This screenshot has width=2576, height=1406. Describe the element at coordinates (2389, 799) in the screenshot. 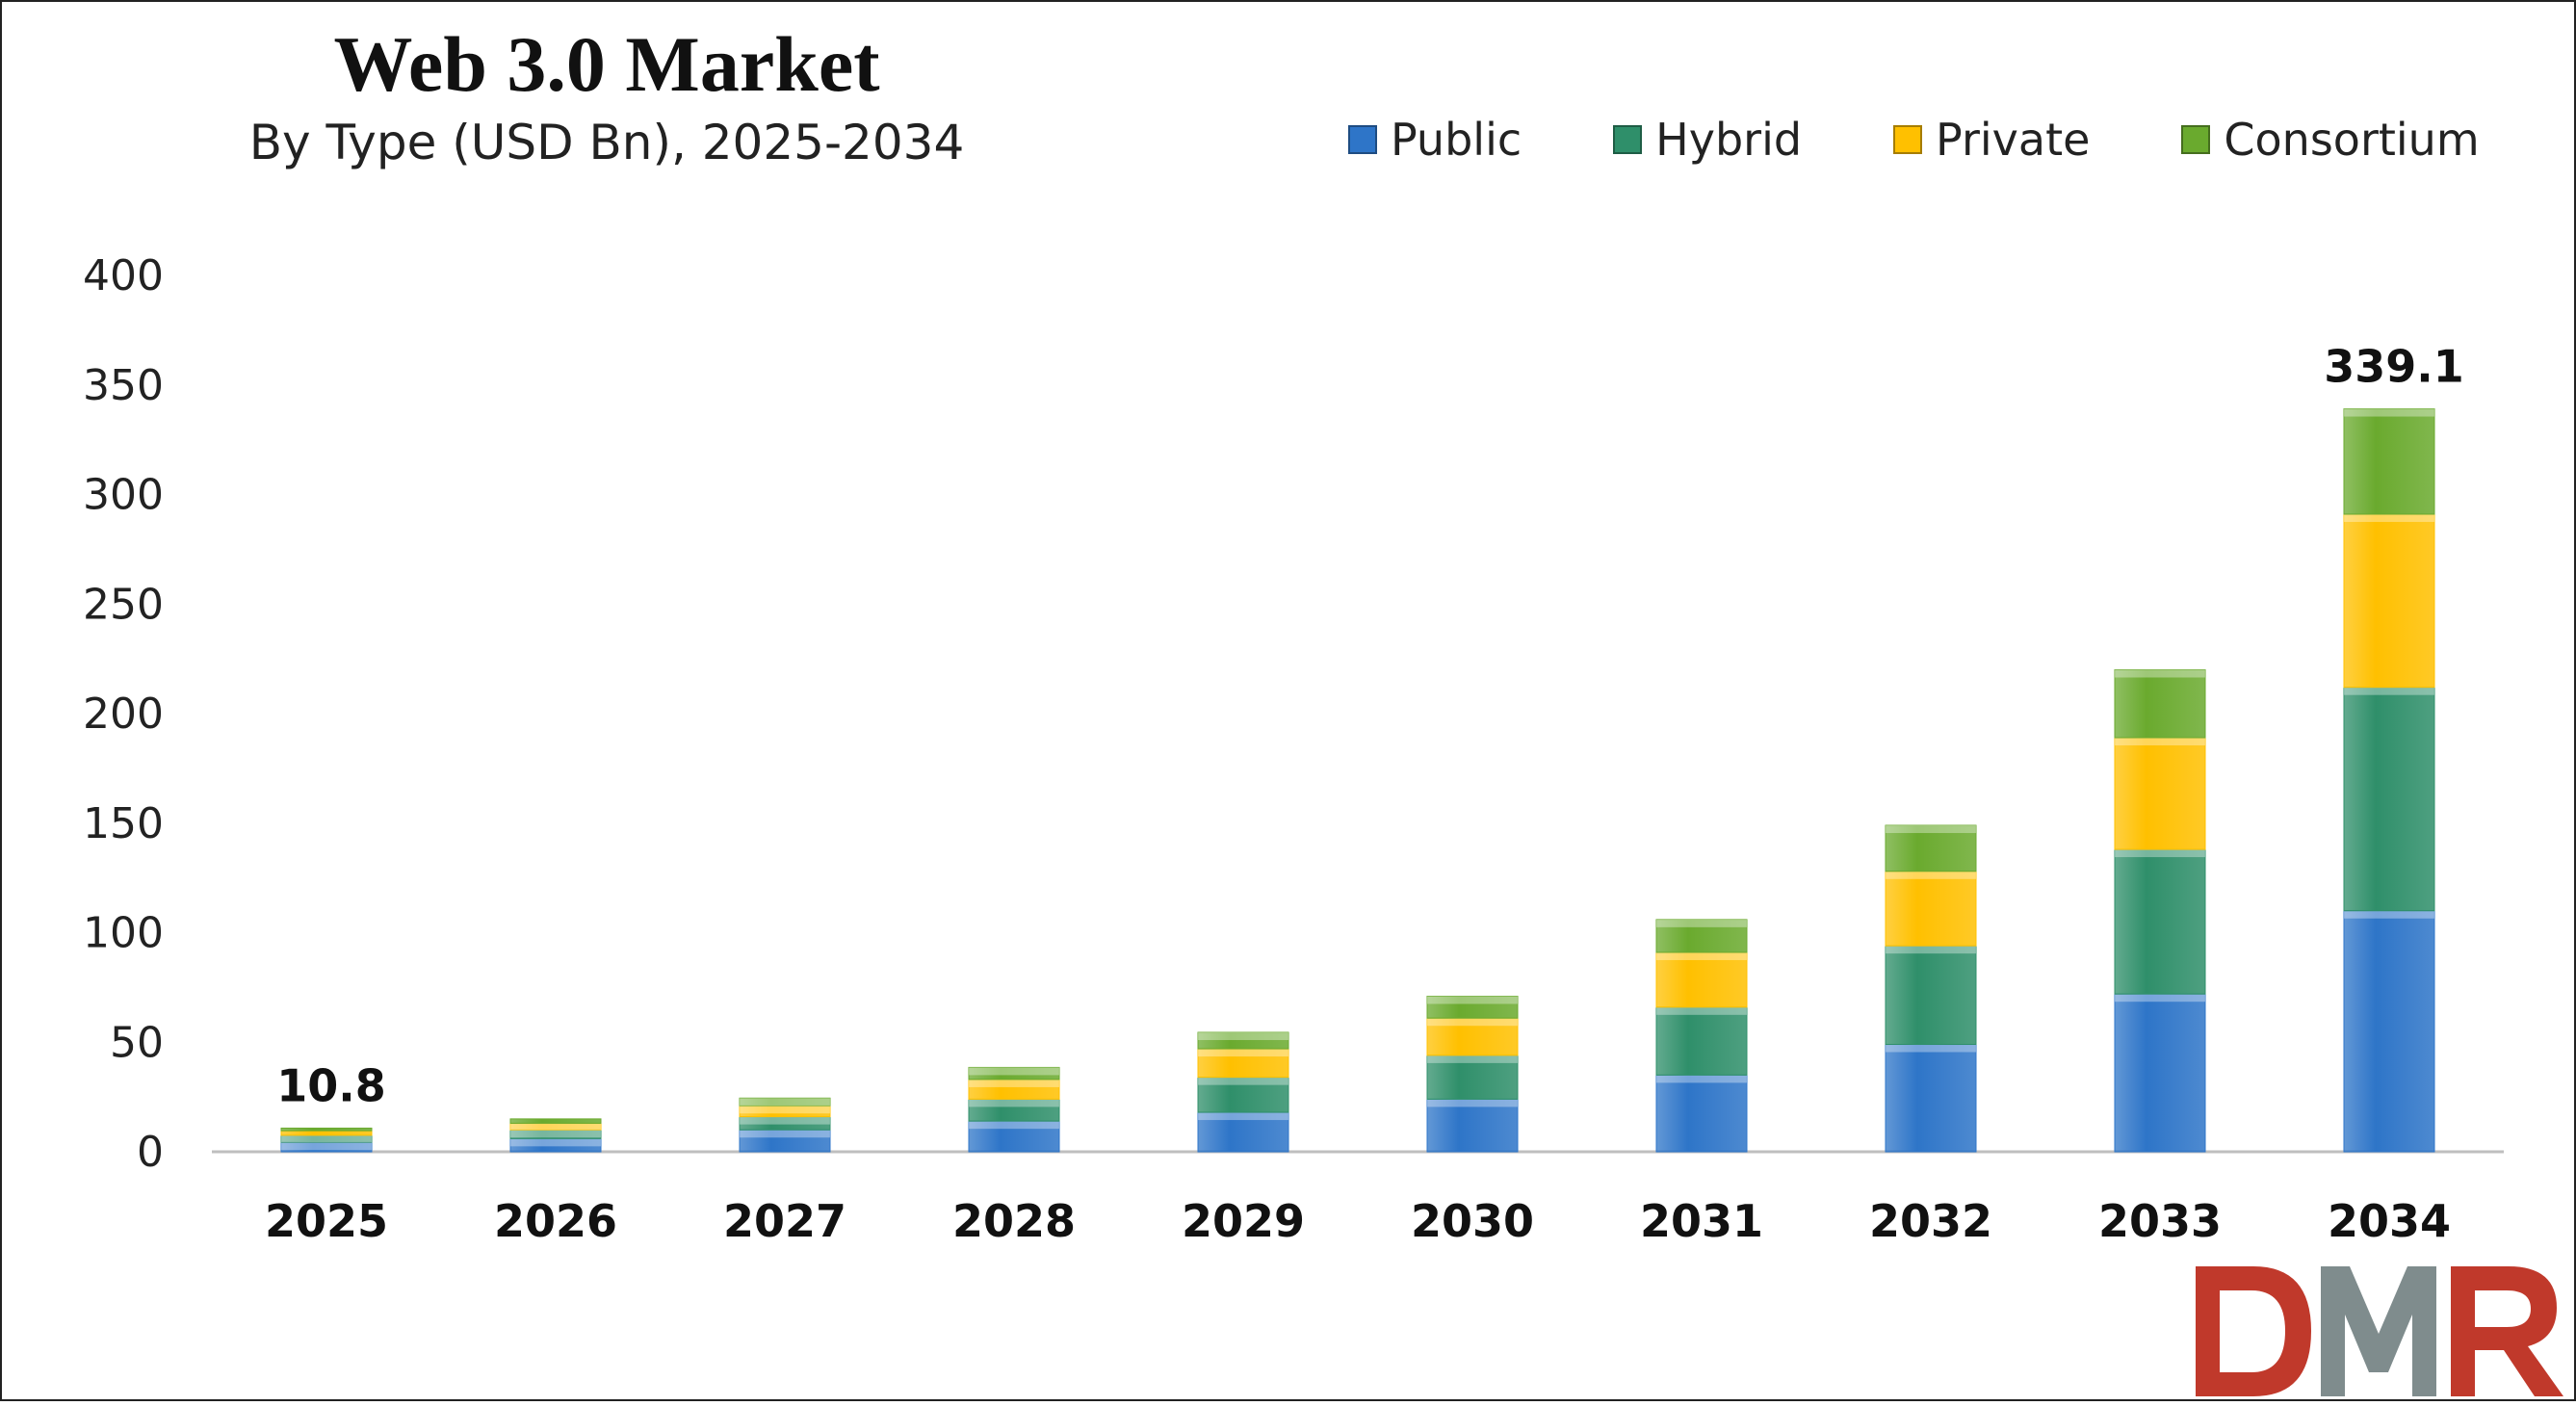

I see `bar-hybrid-2034` at that location.